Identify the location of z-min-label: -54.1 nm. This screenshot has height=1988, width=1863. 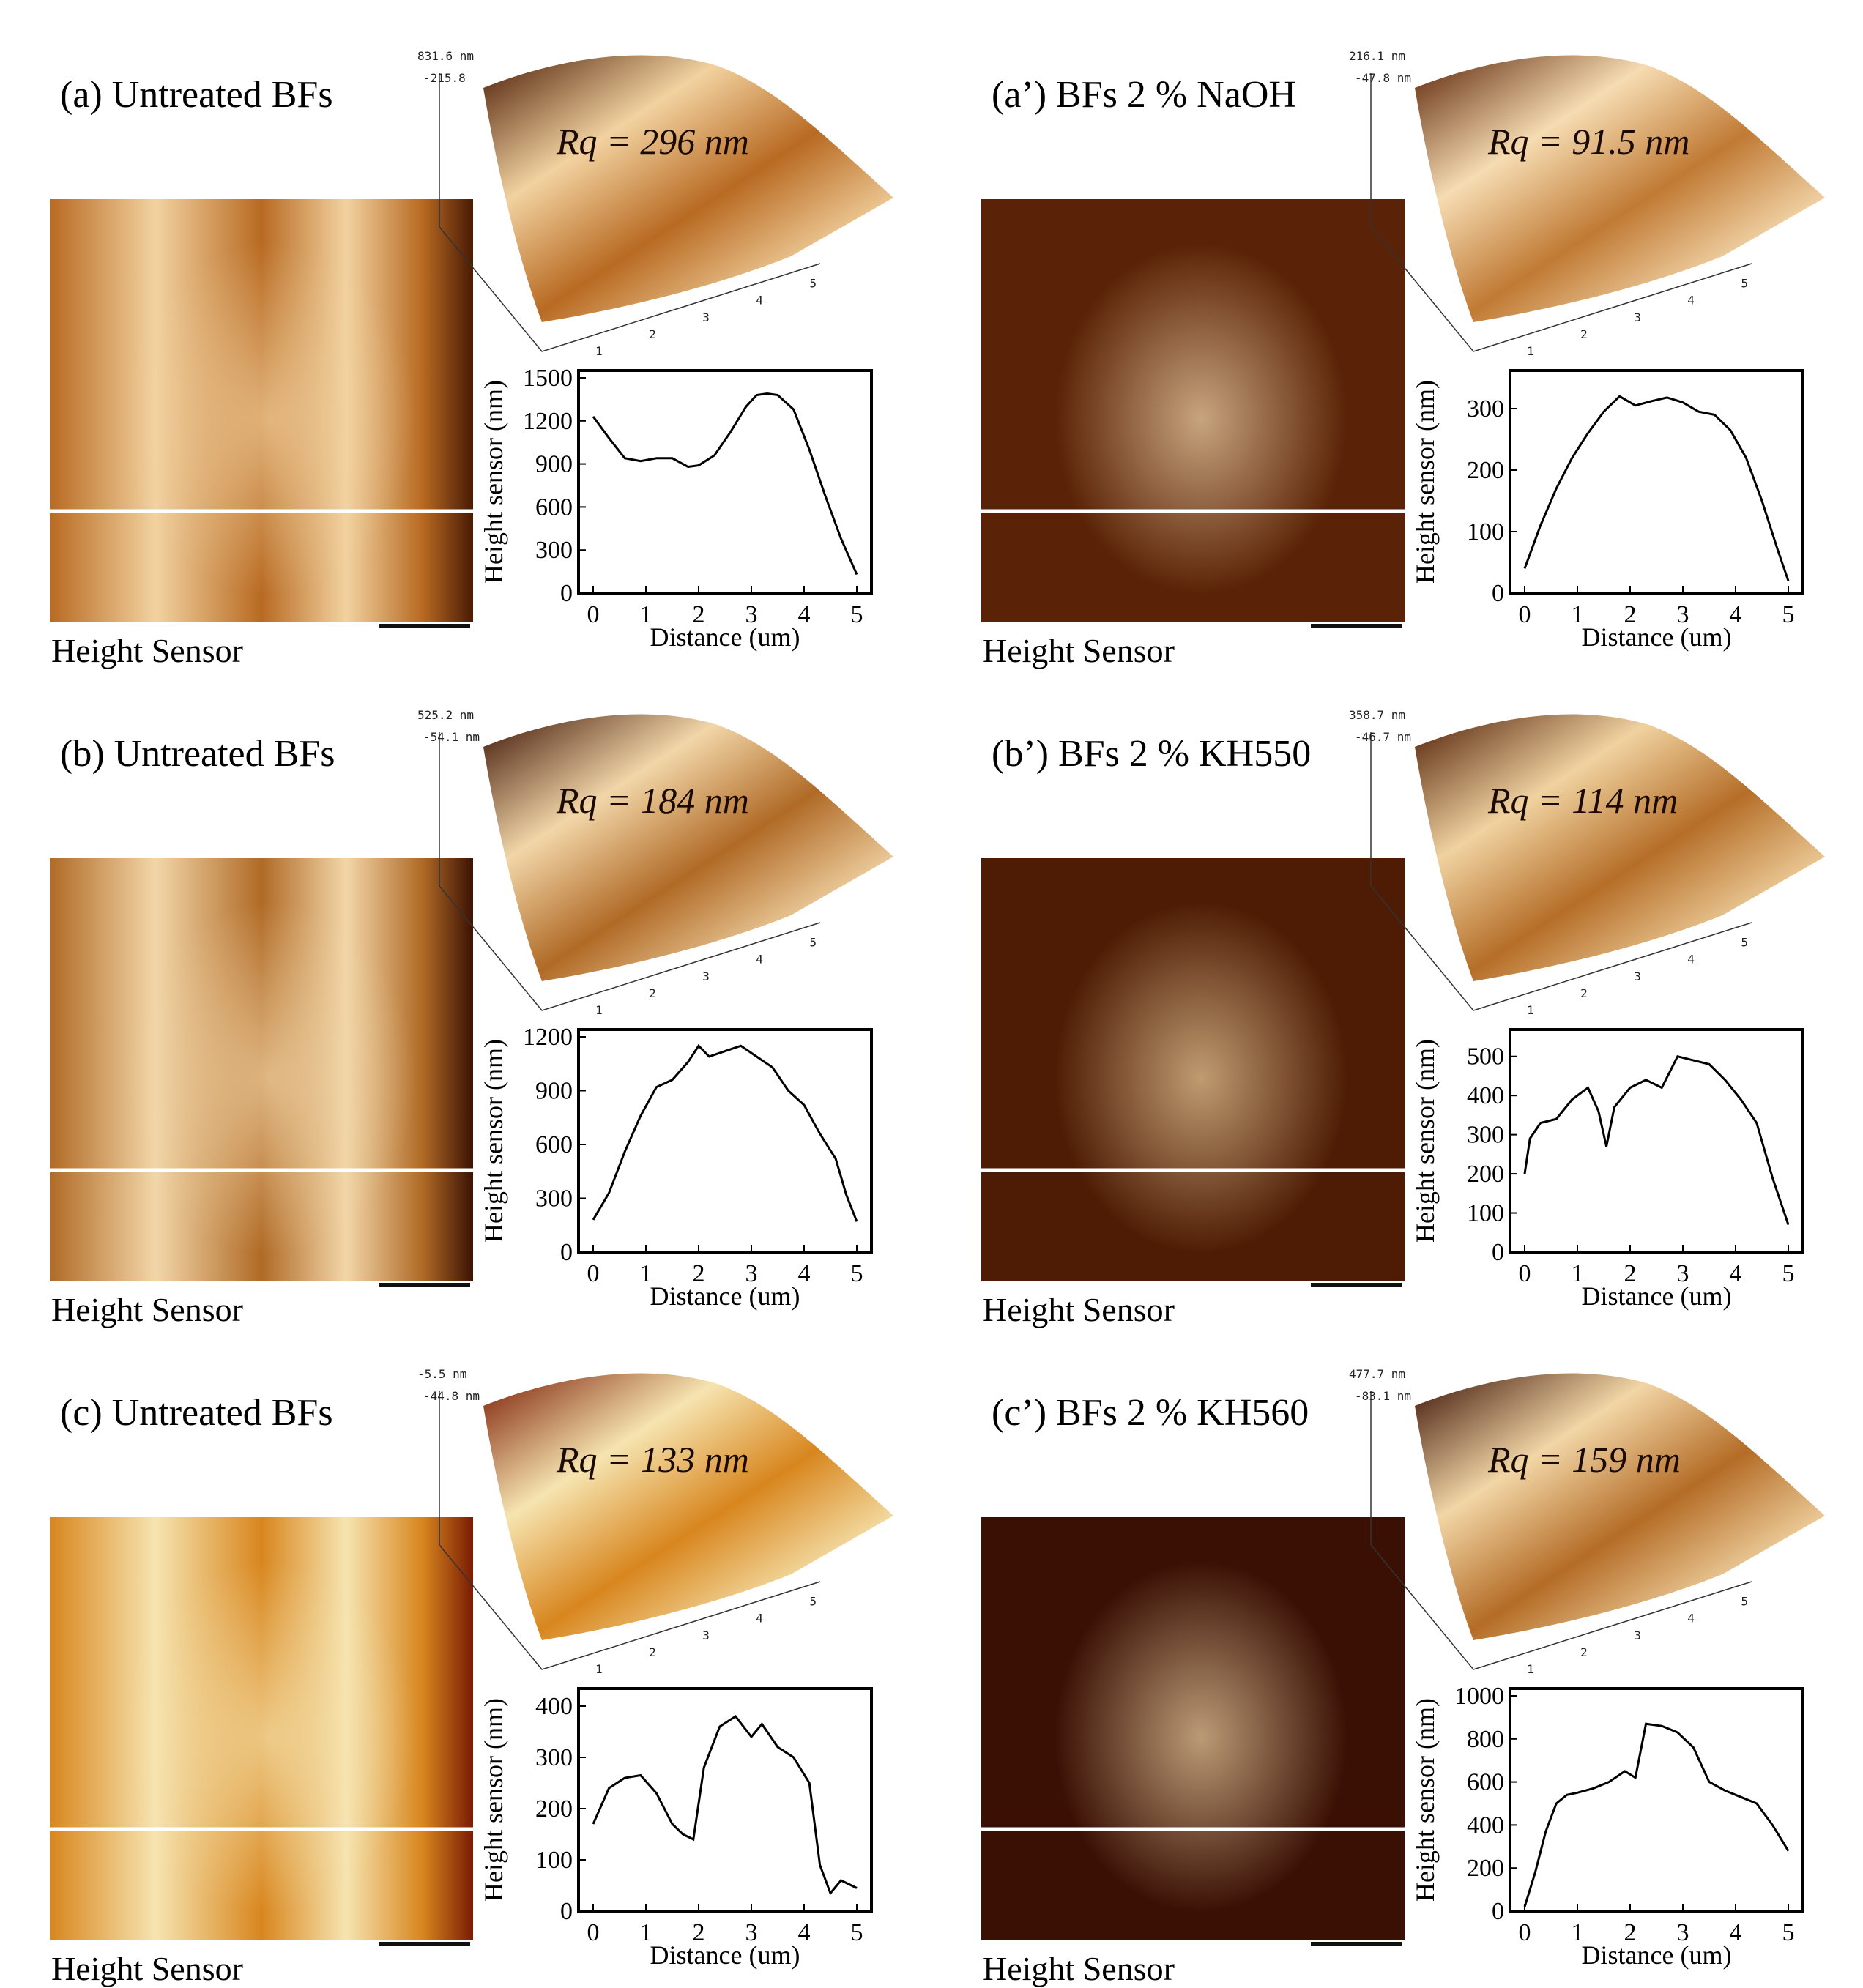
(451, 737).